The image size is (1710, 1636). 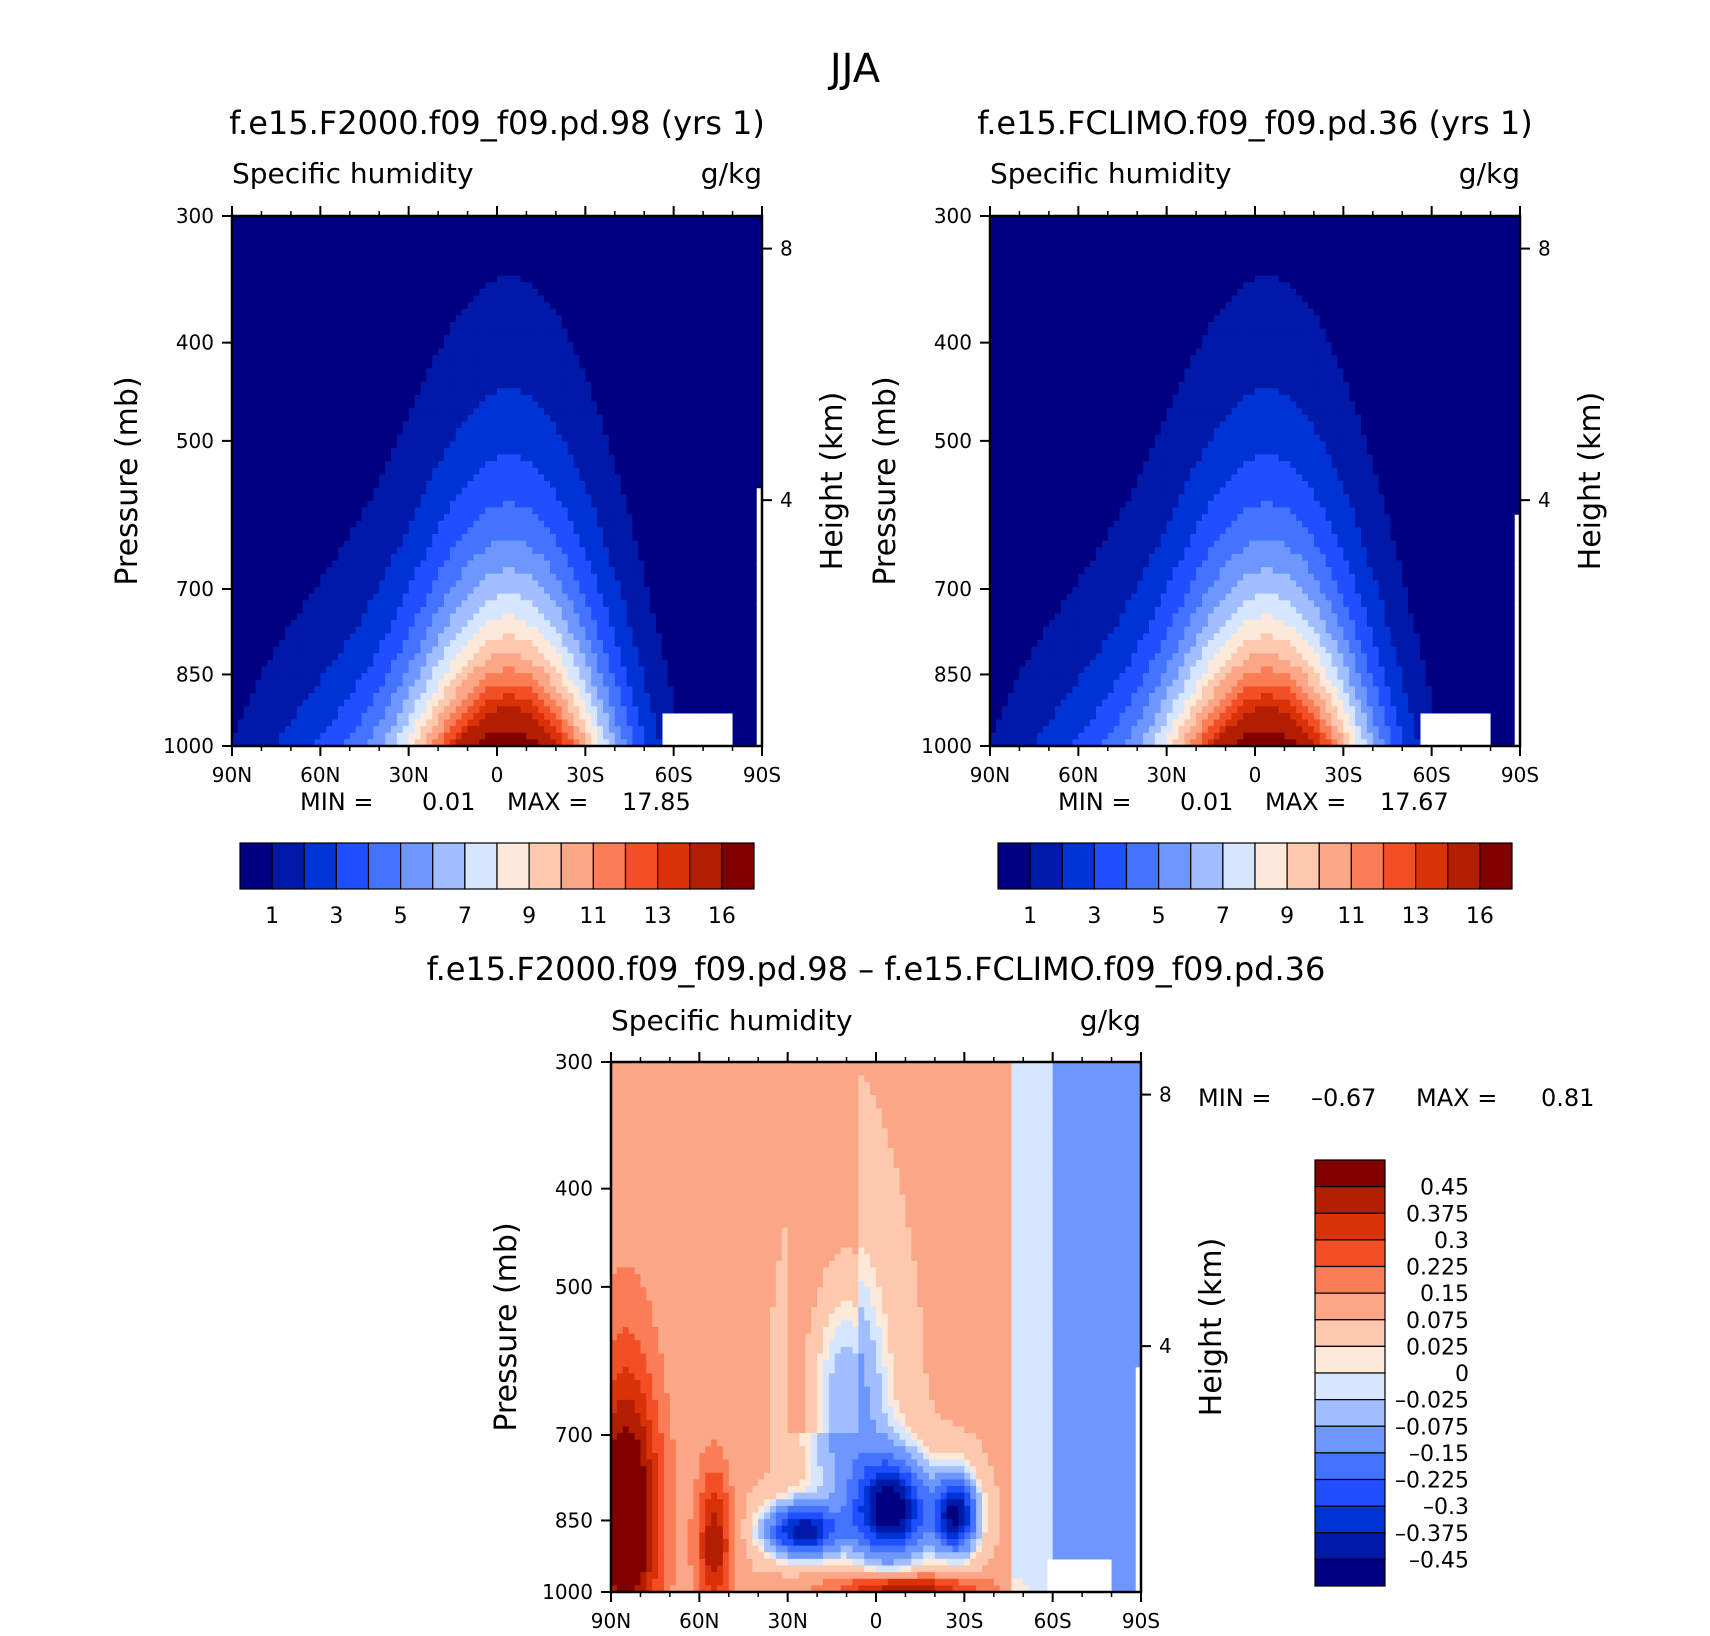 I want to click on panel-3-y2-axis-label: Height (km), so click(x=1211, y=1327).